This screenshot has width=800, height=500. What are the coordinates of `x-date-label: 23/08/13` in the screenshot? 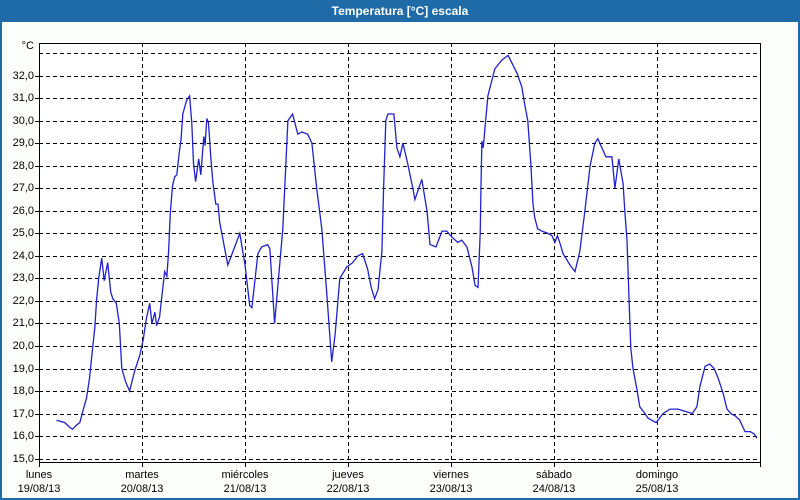 It's located at (451, 489).